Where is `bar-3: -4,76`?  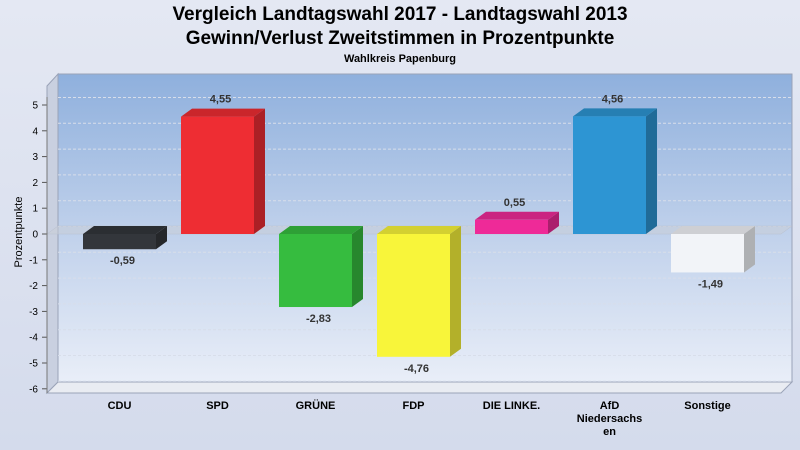 bar-3: -4,76 is located at coordinates (419, 300).